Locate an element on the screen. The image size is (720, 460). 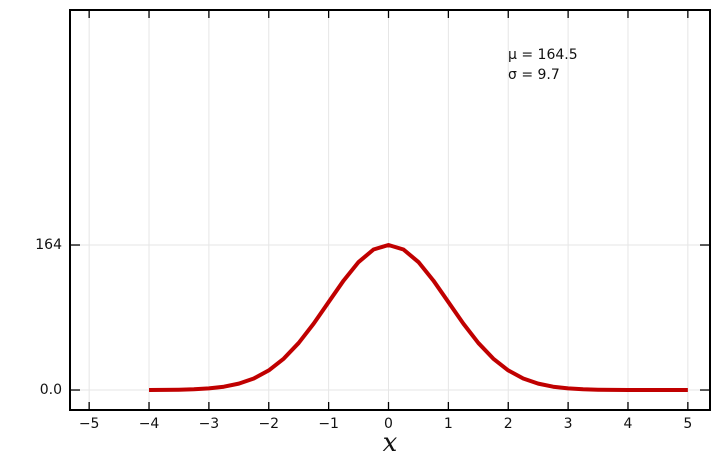
x-tick-label: 2 is located at coordinates (508, 424).